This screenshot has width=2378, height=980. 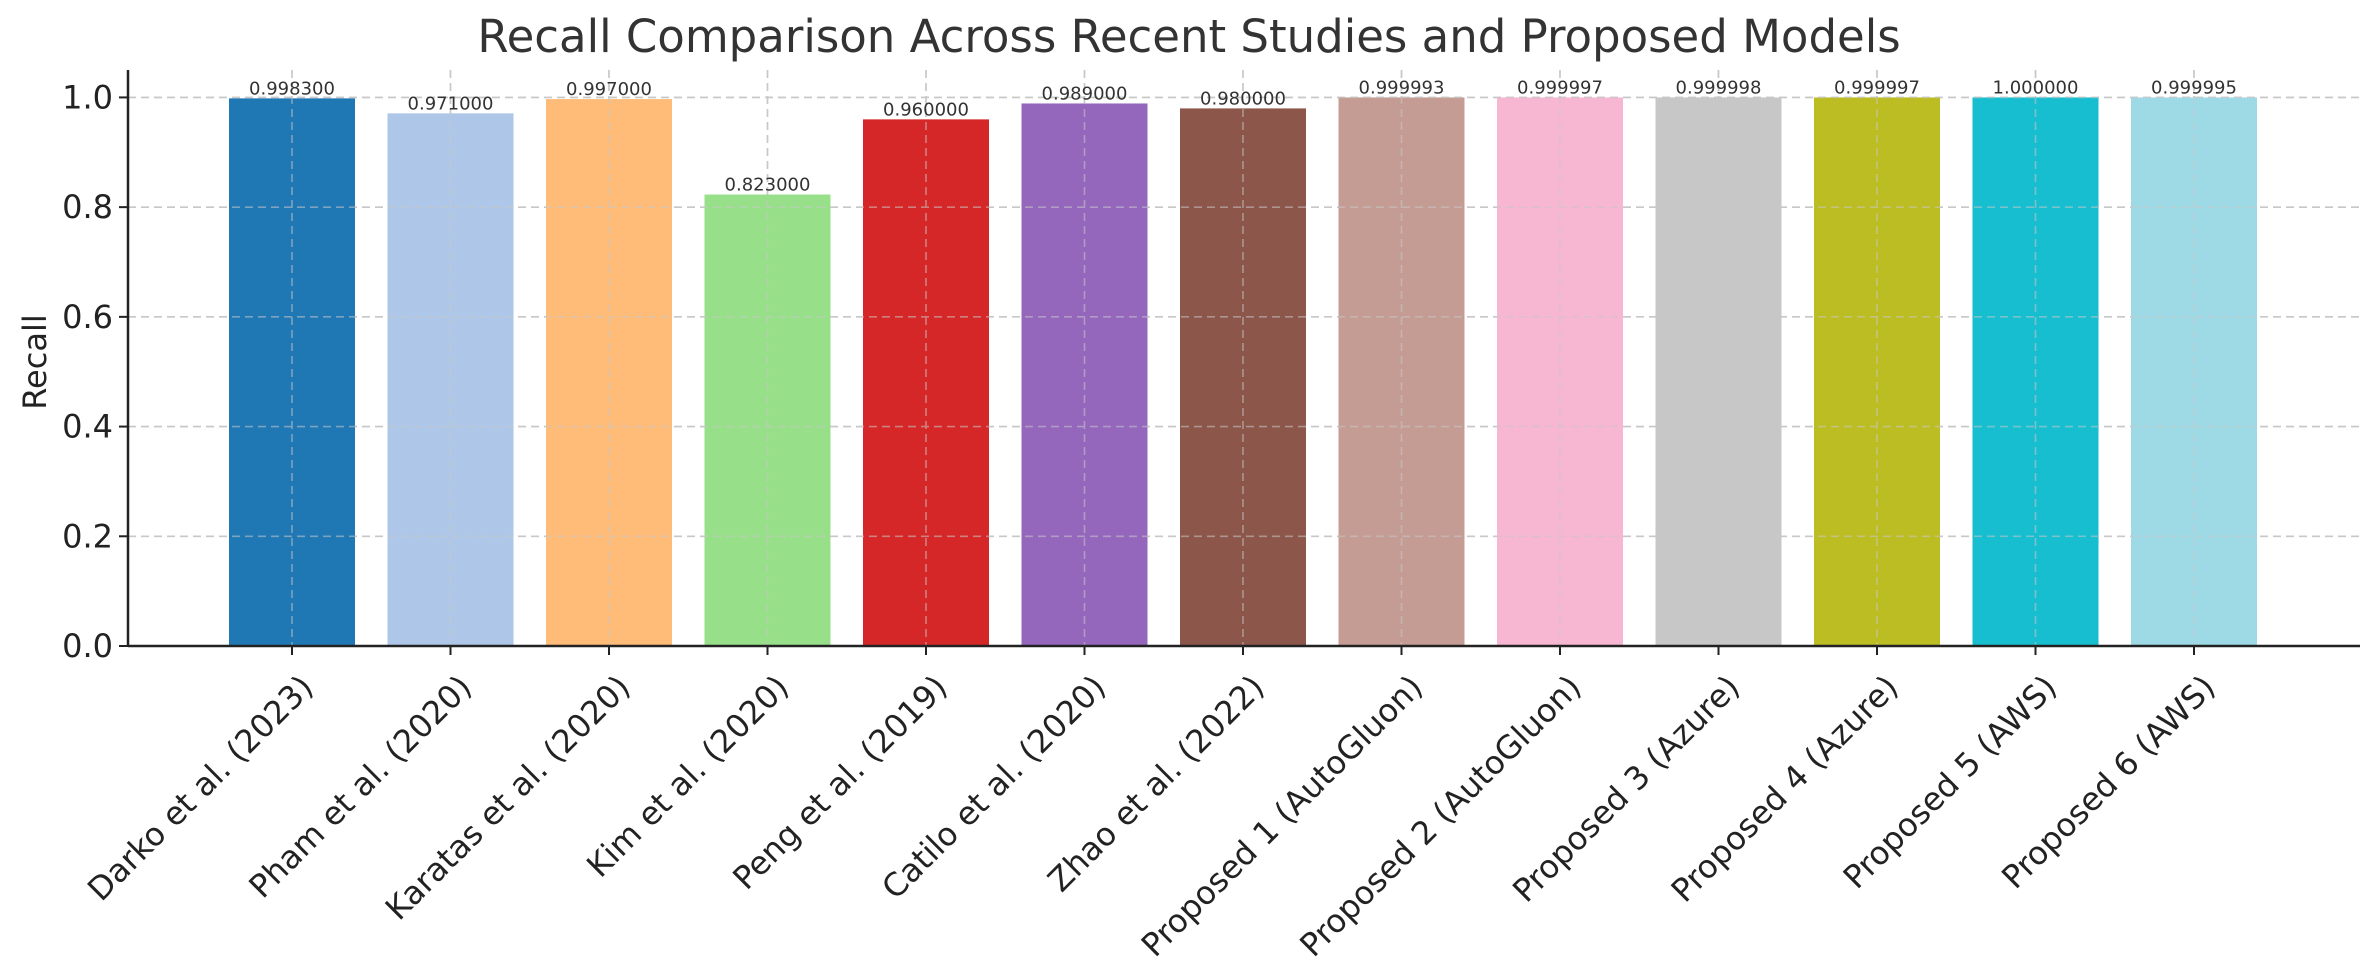 What do you see at coordinates (609, 89) in the screenshot?
I see `bar-data-label: 0.997000` at bounding box center [609, 89].